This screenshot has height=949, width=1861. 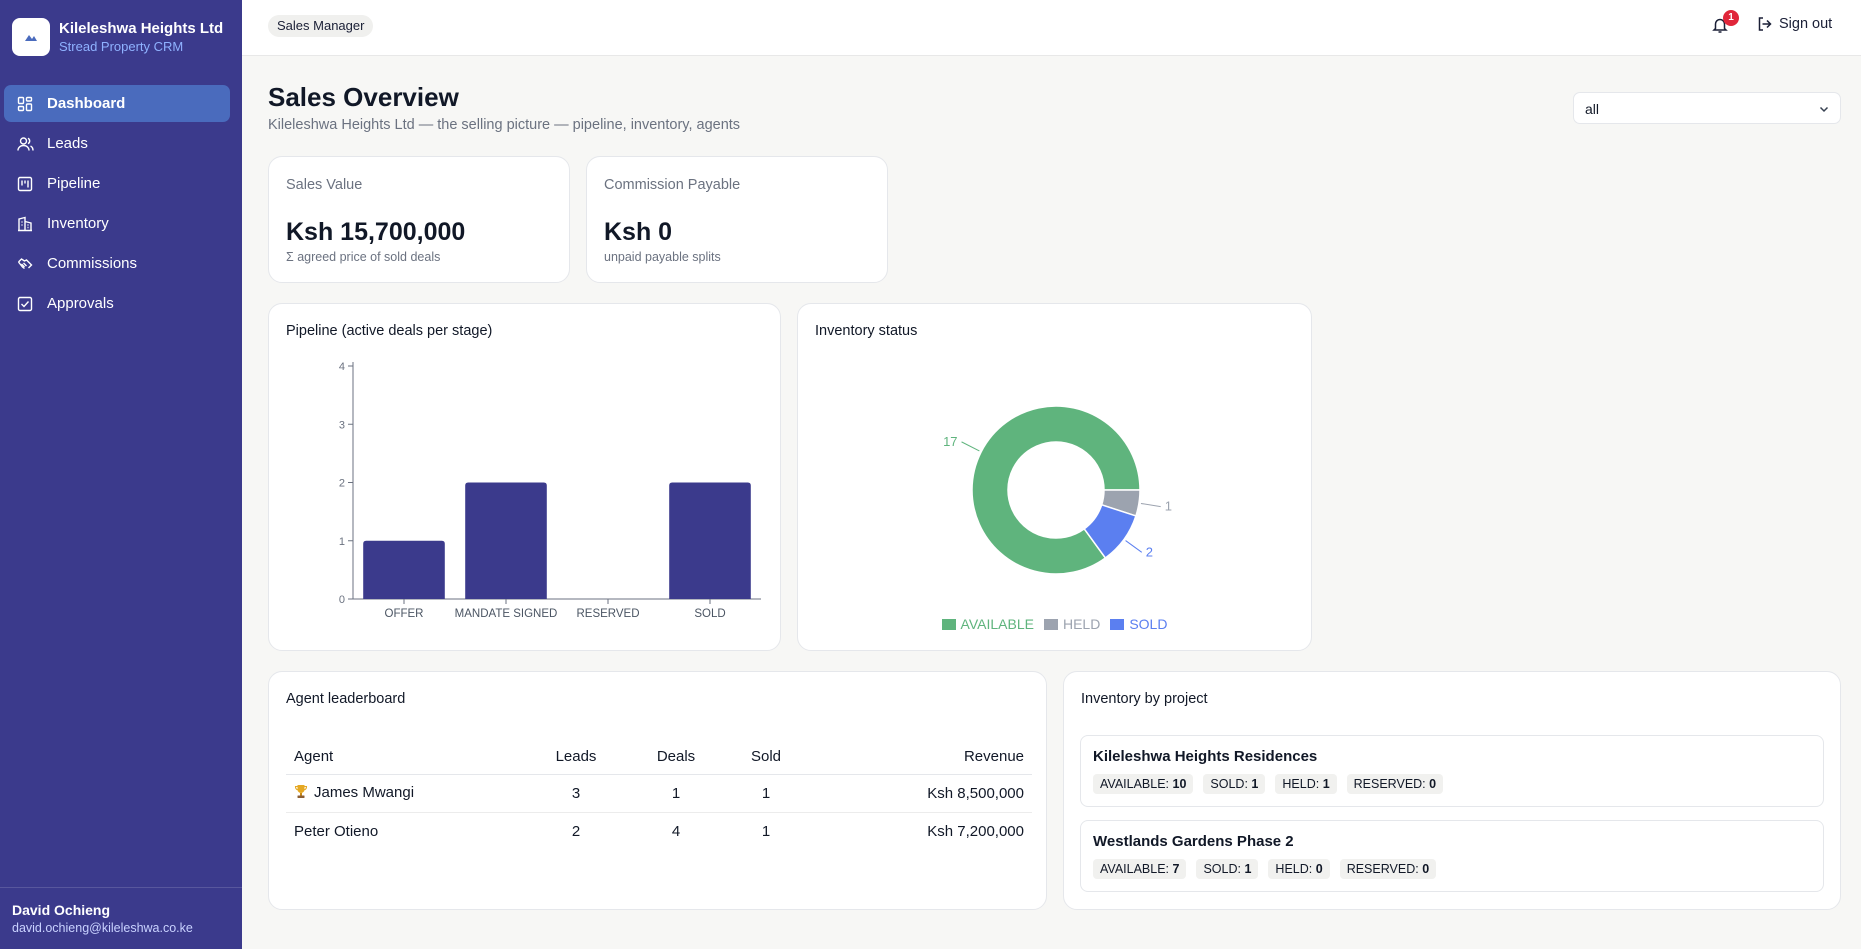 What do you see at coordinates (346, 699) in the screenshot?
I see `leaderboard-title: Agent leaderboard` at bounding box center [346, 699].